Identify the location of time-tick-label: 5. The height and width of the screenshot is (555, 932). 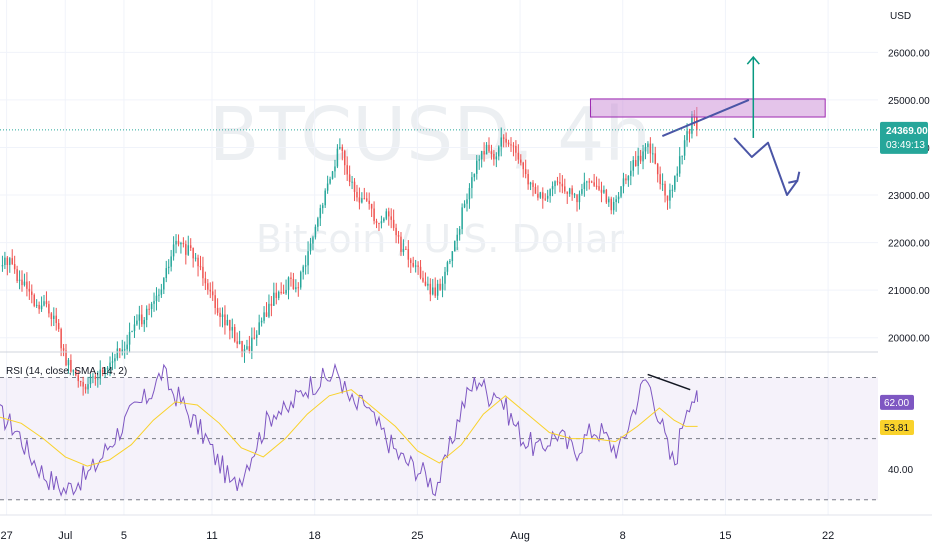
(124, 536).